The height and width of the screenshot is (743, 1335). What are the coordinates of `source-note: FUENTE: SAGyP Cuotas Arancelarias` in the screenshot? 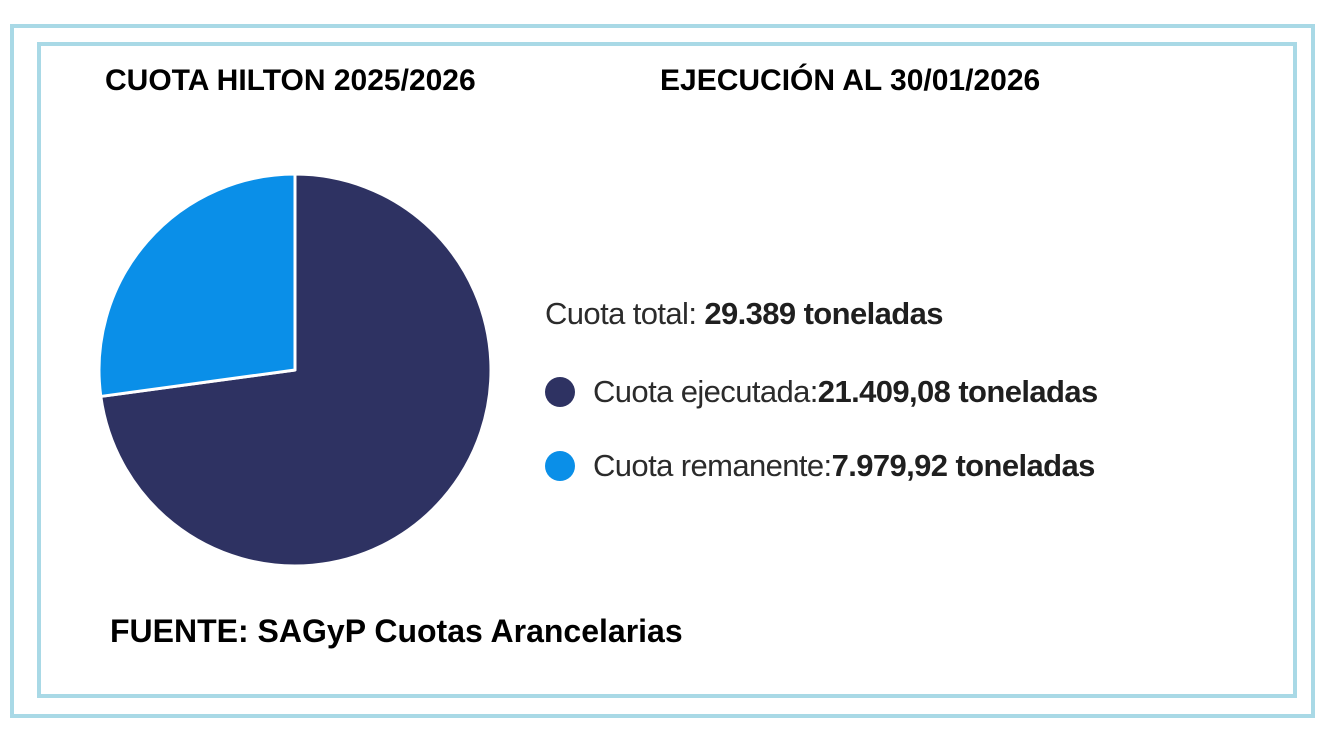 It's located at (396, 631).